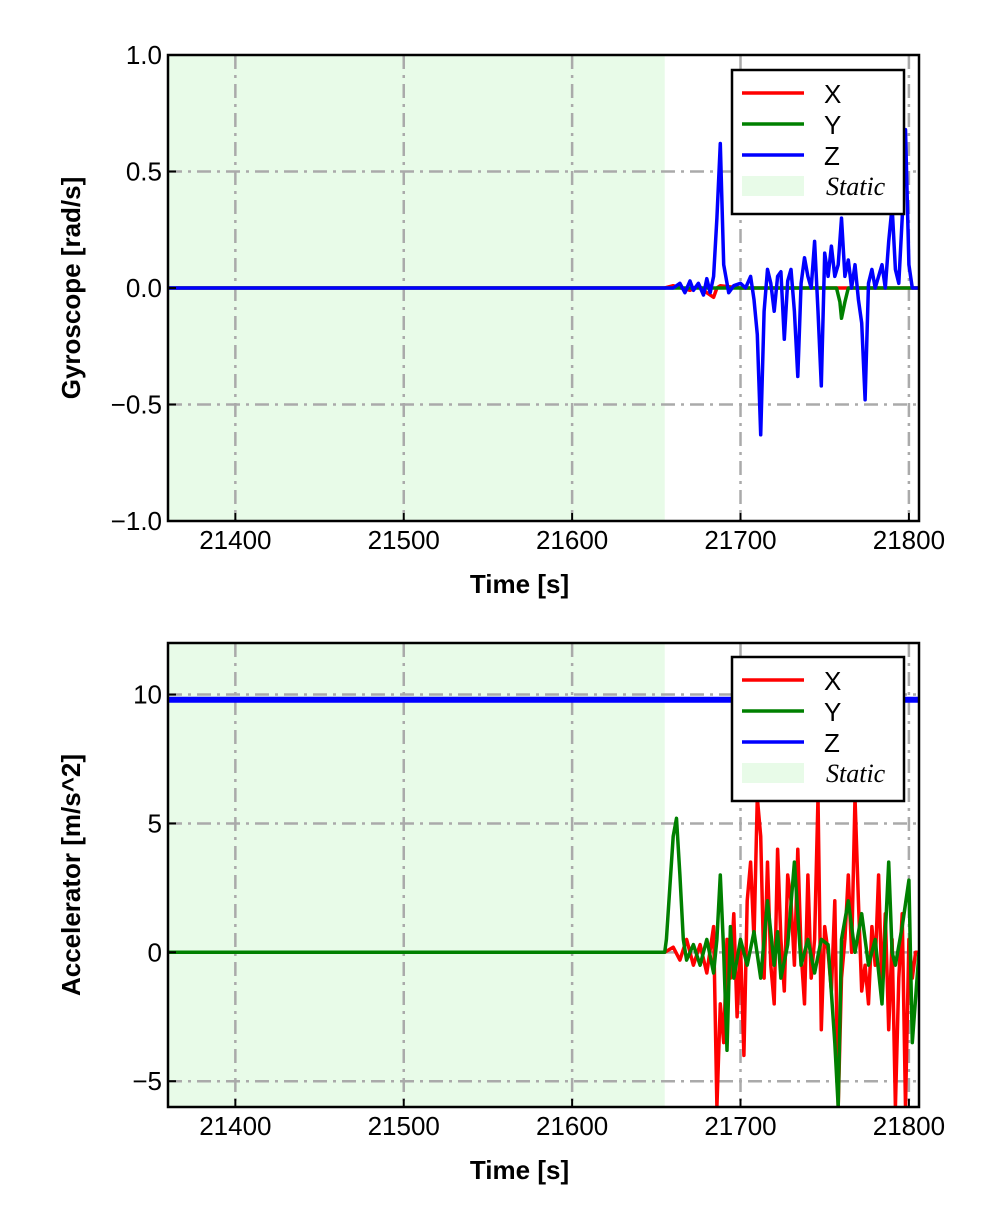  What do you see at coordinates (543, 303) in the screenshot?
I see `series-line-y` at bounding box center [543, 303].